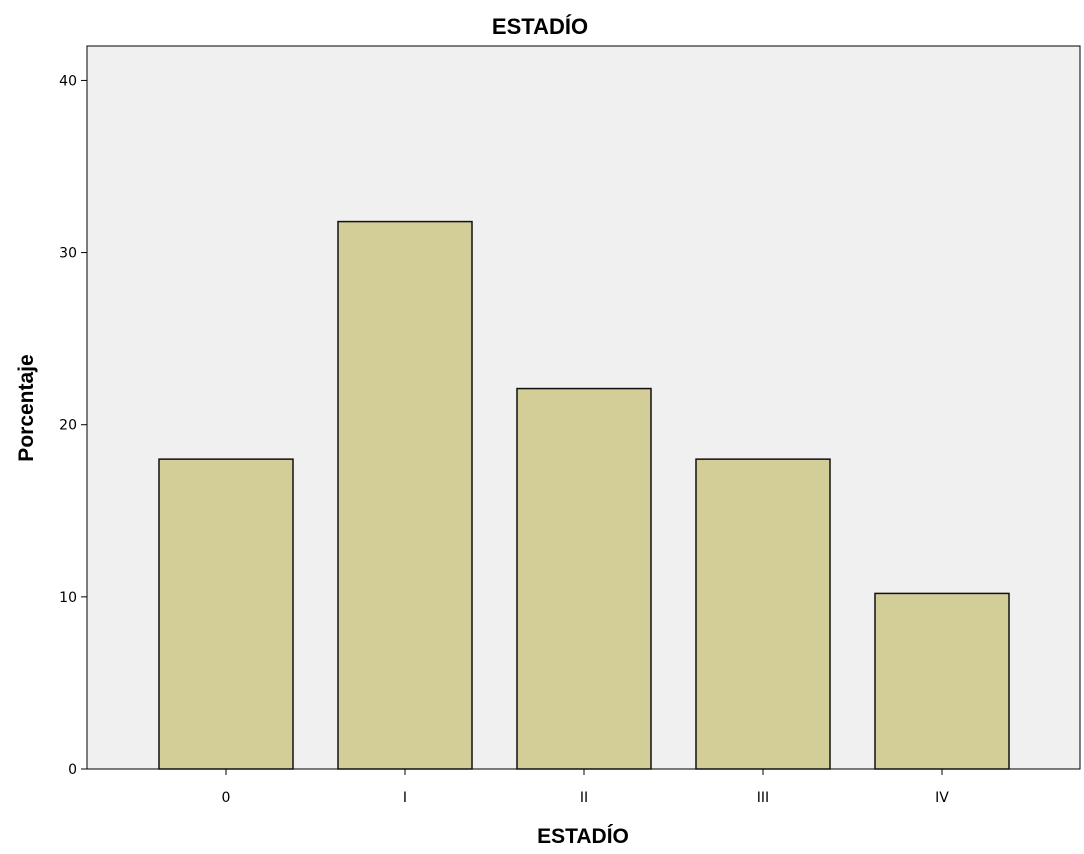  Describe the element at coordinates (226, 798) in the screenshot. I see `x-tick-label-0: 0` at that location.